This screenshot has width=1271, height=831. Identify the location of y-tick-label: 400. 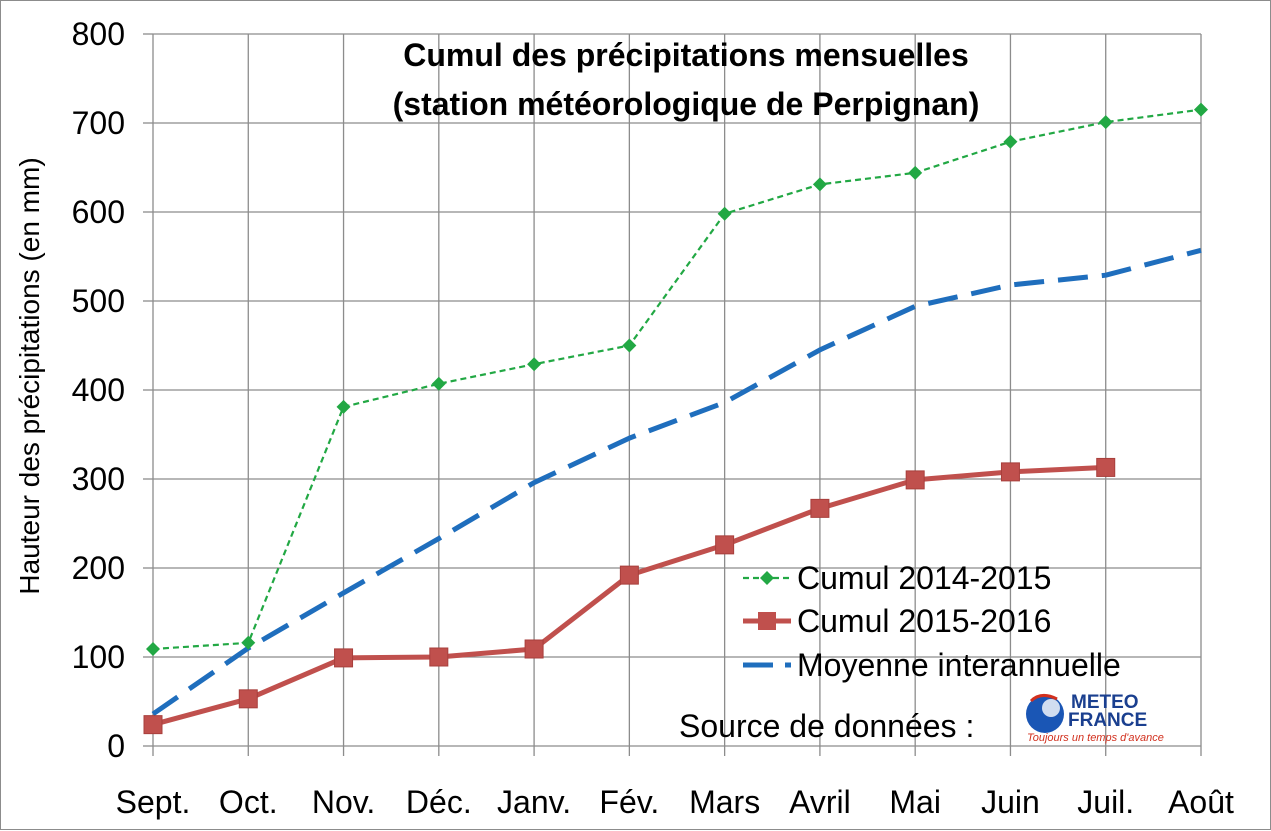
(98, 390).